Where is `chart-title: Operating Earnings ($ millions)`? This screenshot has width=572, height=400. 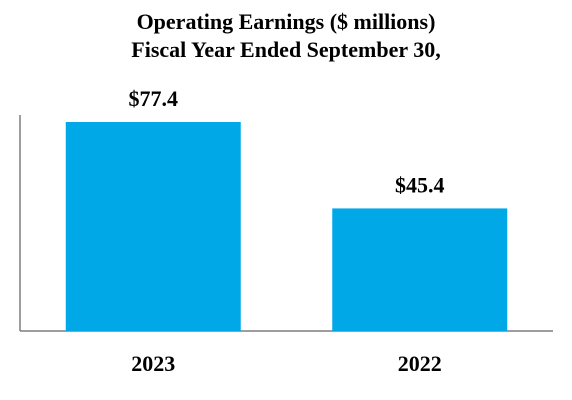
chart-title: Operating Earnings ($ millions) is located at coordinates (286, 21).